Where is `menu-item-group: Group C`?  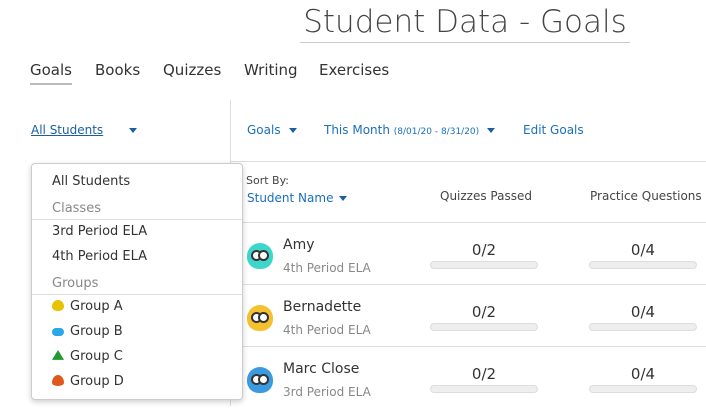 menu-item-group: Group C is located at coordinates (87, 356).